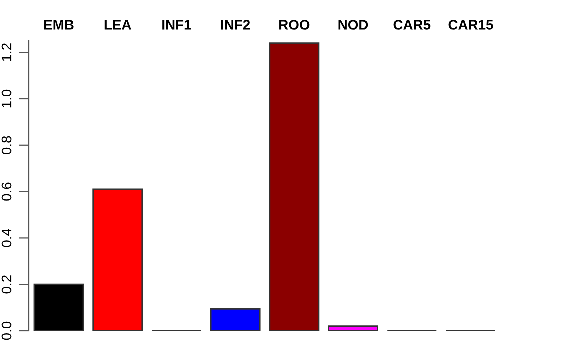 The image size is (576, 360). What do you see at coordinates (7, 145) in the screenshot?
I see `y-tick-label: 0.8` at bounding box center [7, 145].